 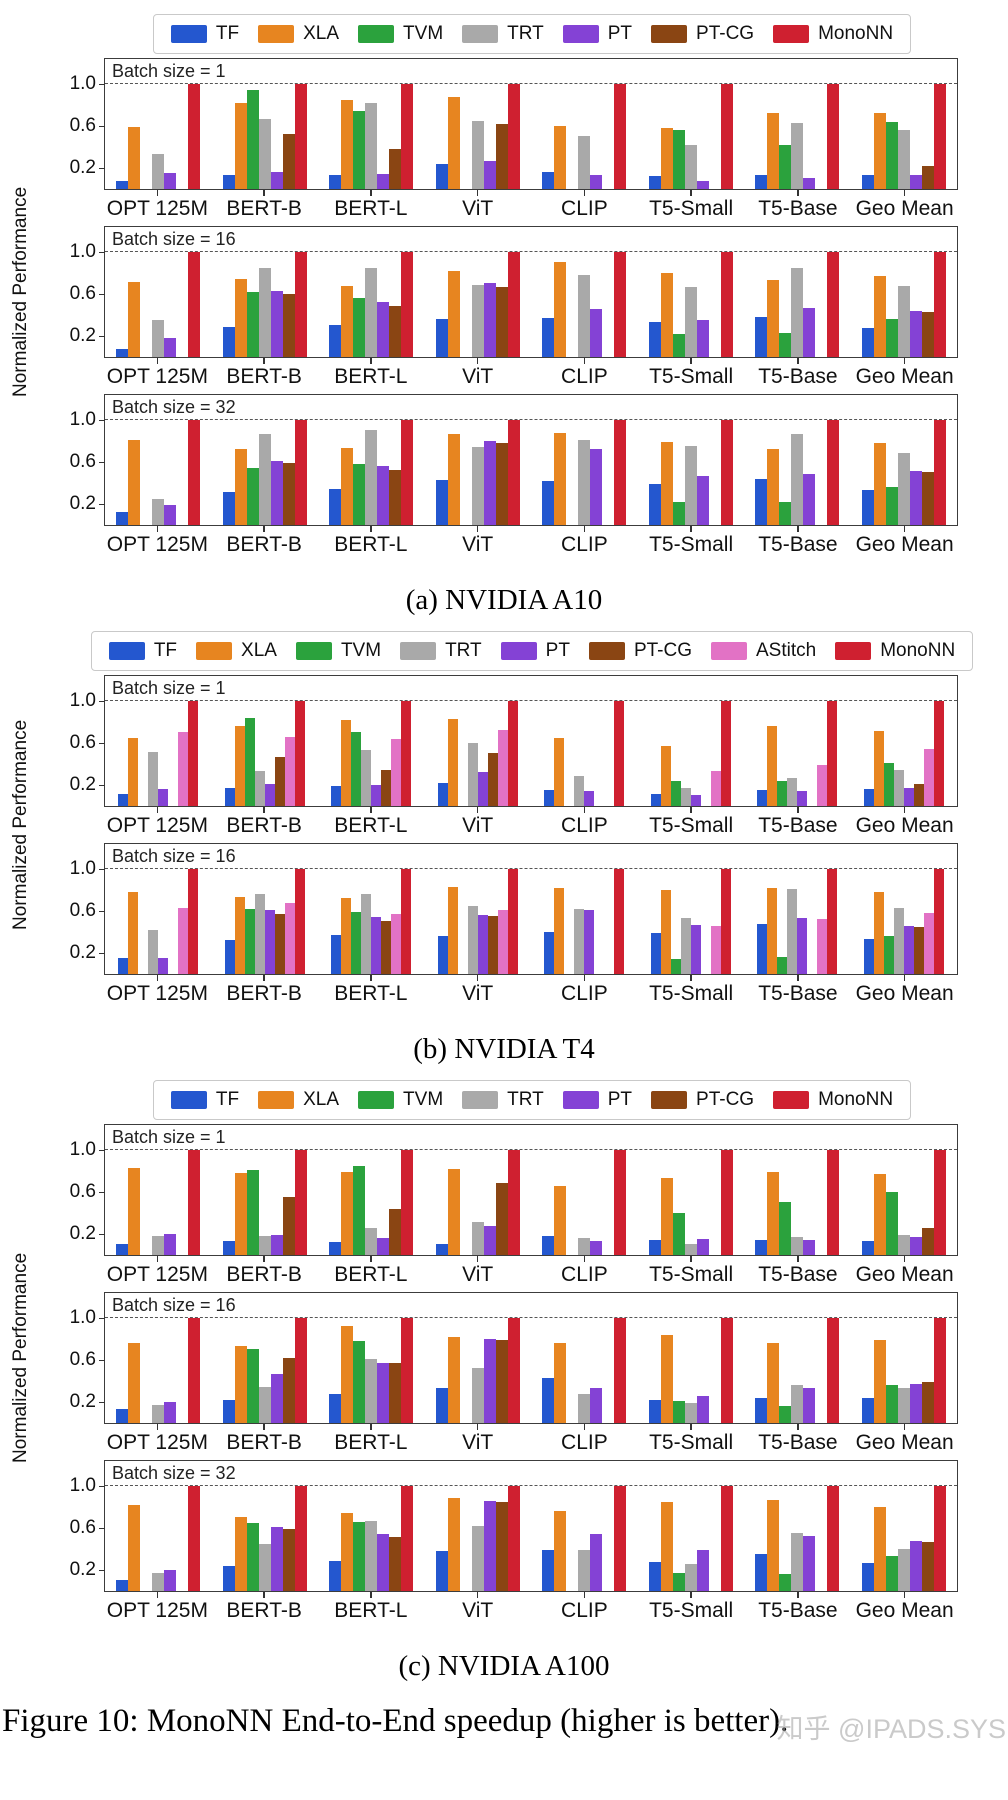 What do you see at coordinates (797, 741) in the screenshot?
I see `bar-group-t5-base` at bounding box center [797, 741].